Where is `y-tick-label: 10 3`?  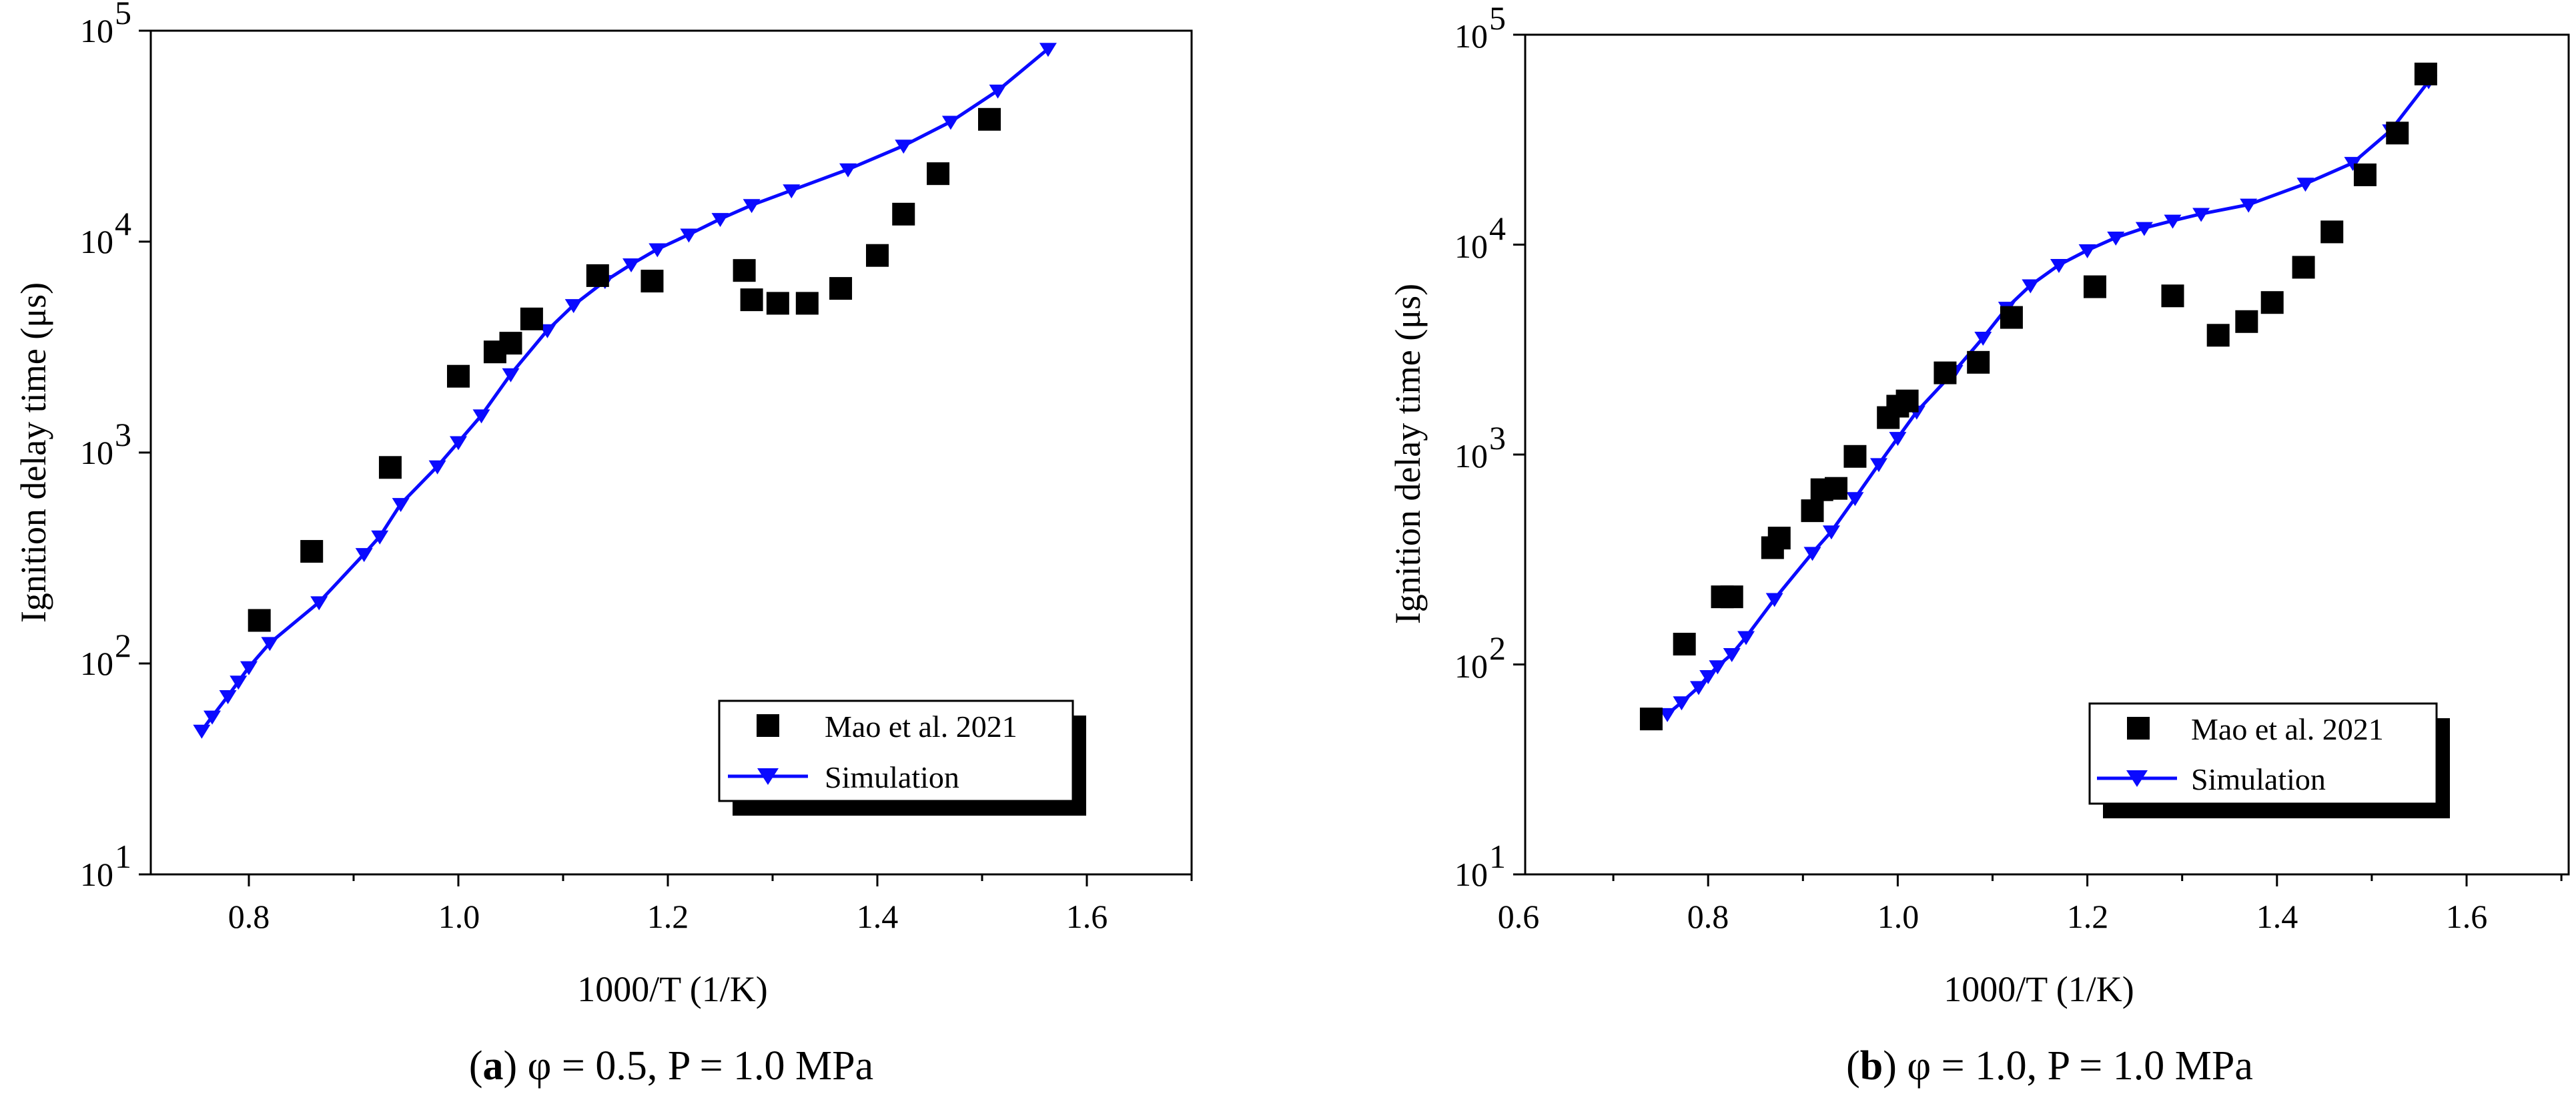
y-tick-label: 10 3 is located at coordinates (1480, 447).